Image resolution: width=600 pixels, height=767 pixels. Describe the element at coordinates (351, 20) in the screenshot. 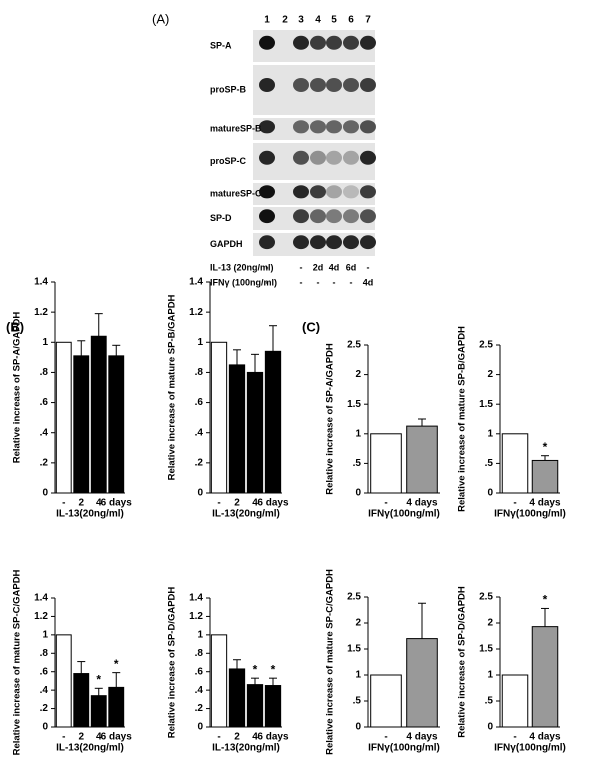

I see `lane-number: 6` at that location.